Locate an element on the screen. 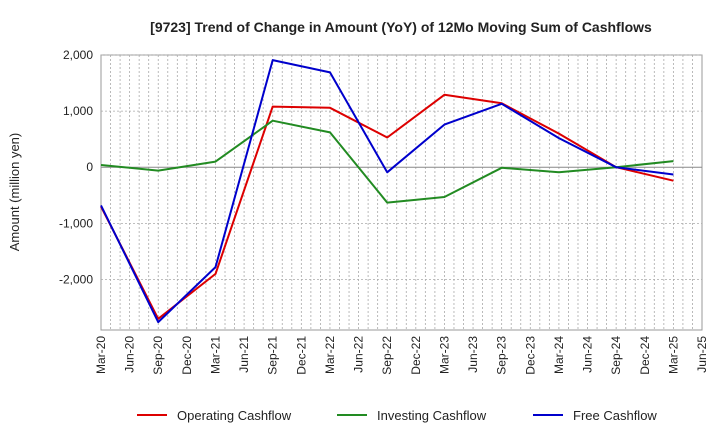 The height and width of the screenshot is (440, 720). x-tick-label: Dec-21 is located at coordinates (301, 355).